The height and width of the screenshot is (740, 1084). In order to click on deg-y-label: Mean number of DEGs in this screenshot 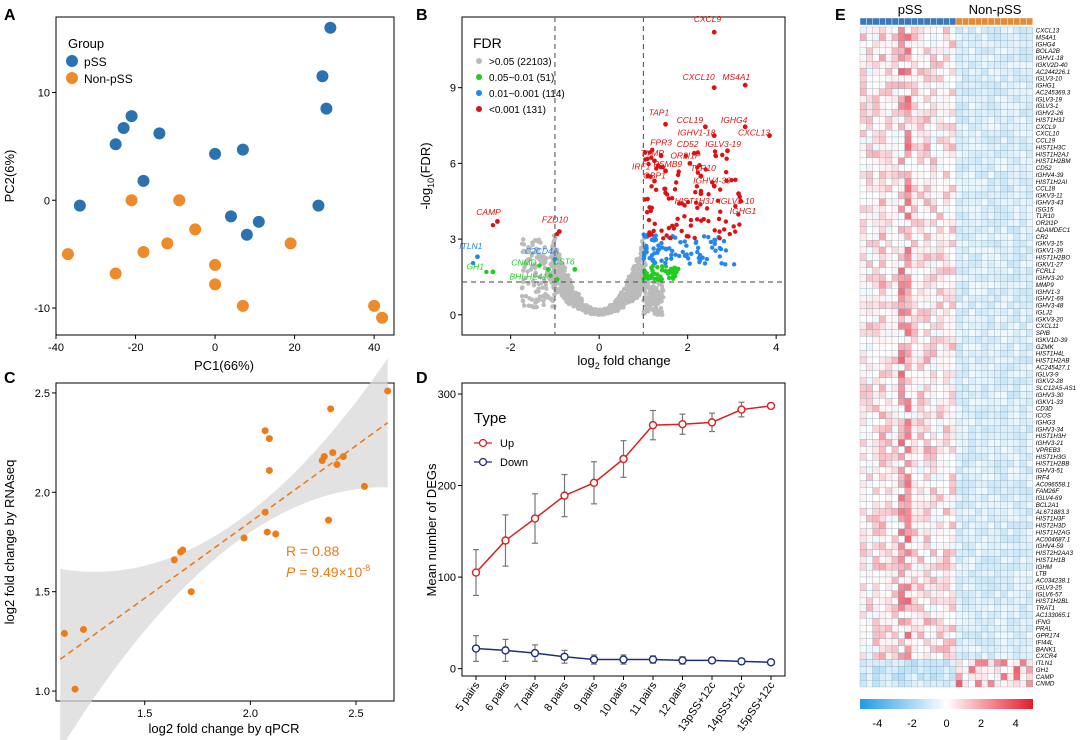, I will do `click(431, 529)`.